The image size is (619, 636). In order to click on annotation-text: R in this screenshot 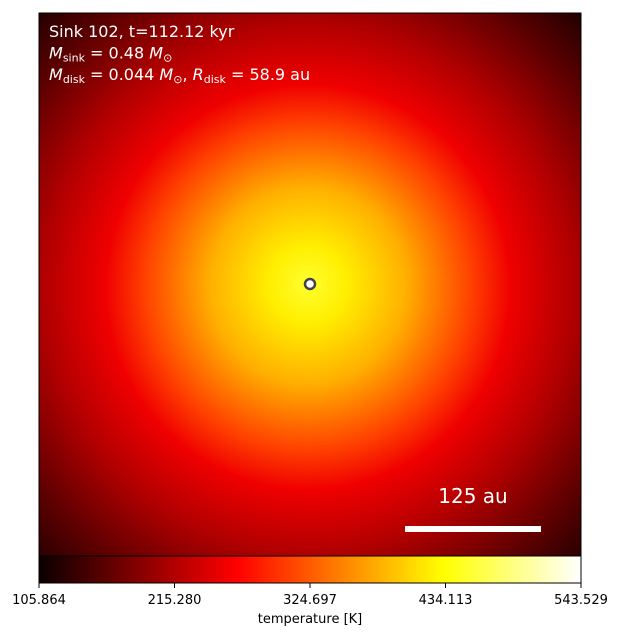, I will do `click(198, 74)`.